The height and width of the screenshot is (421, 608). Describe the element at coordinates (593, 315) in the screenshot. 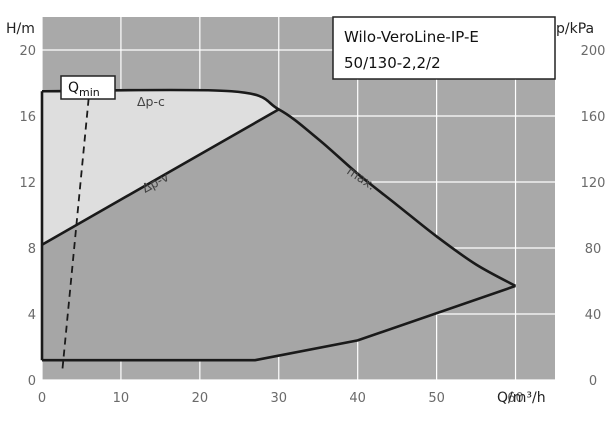

I see `y-right-tick-label: 40` at that location.